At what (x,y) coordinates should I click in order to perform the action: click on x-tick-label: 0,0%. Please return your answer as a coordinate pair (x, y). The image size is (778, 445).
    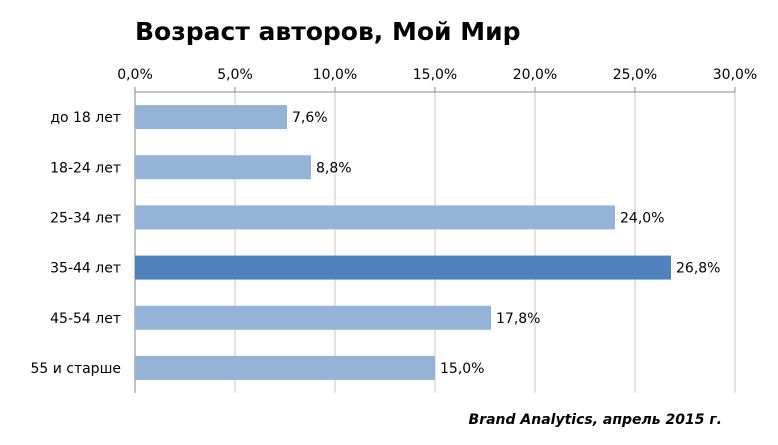
    Looking at the image, I should click on (135, 75).